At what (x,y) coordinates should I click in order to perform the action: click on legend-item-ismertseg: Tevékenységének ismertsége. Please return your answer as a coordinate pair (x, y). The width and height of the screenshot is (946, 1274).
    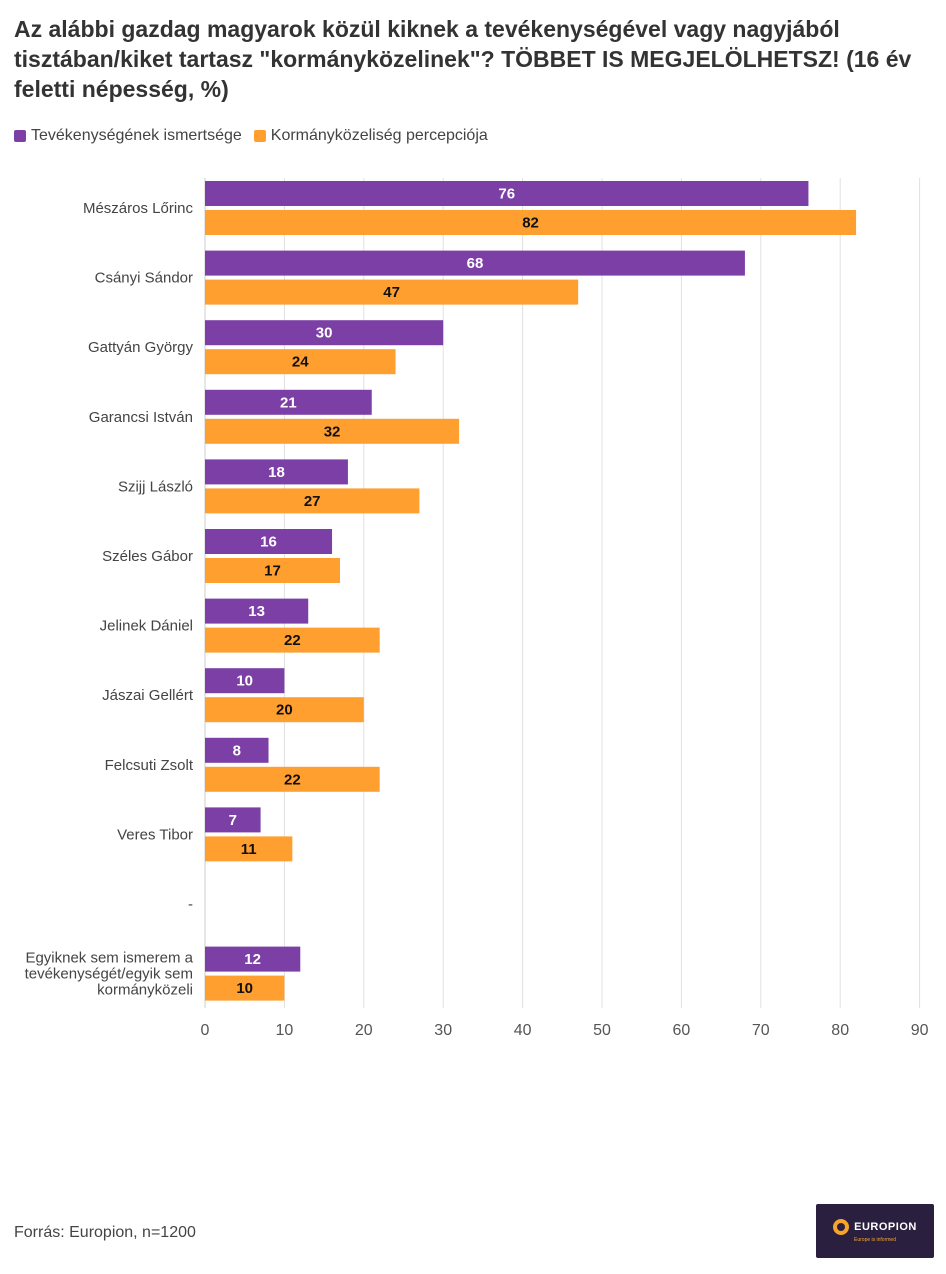
    Looking at the image, I should click on (128, 136).